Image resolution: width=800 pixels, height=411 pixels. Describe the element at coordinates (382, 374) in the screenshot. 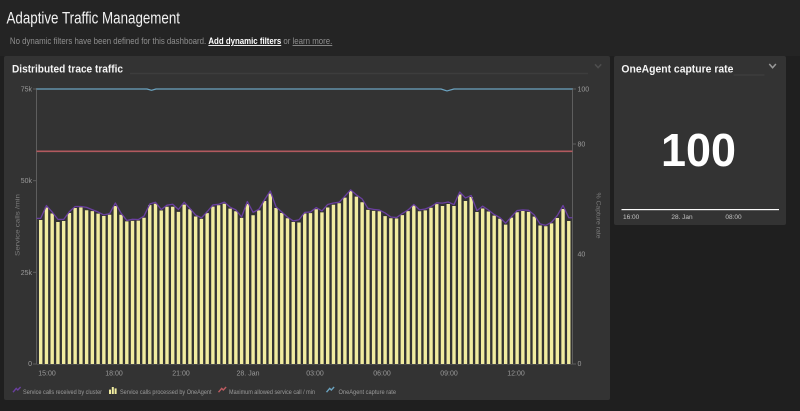

I see `svg-text: 06:00` at that location.